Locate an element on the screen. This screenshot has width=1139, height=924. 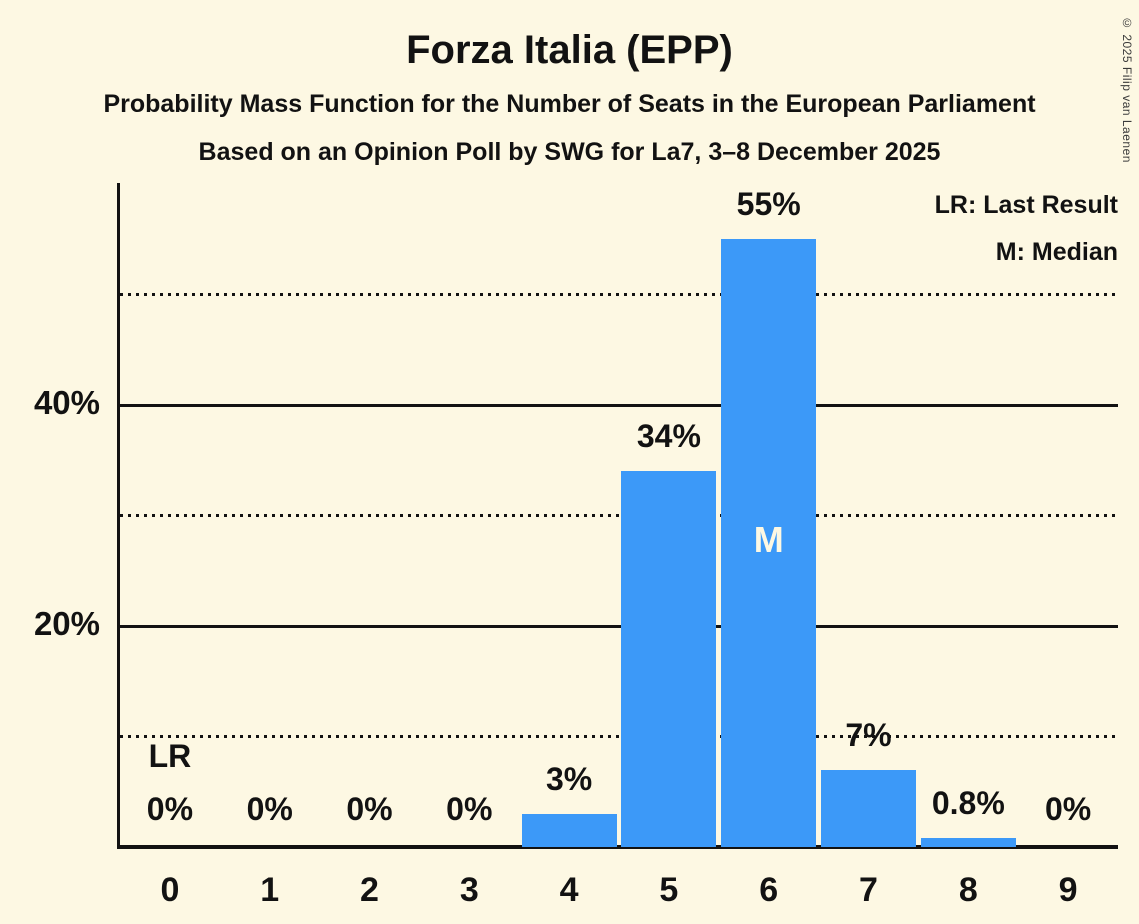
y-axis-tick-label: 40% is located at coordinates (66, 403).